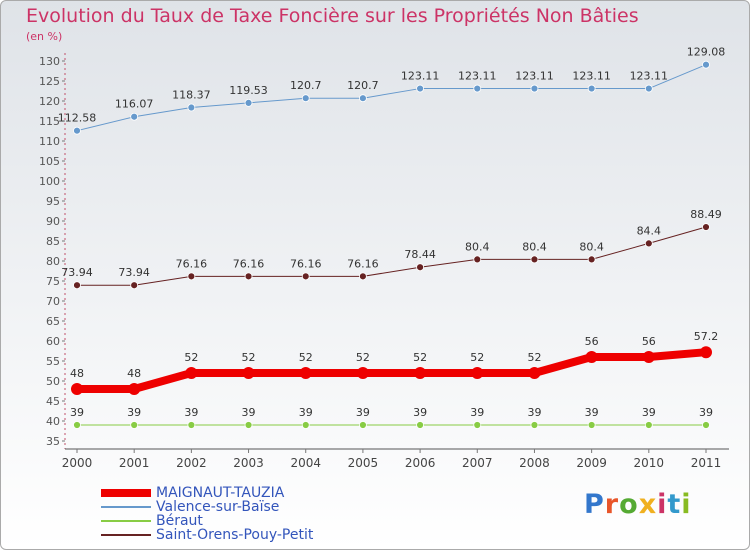 This screenshot has height=550, width=750. Describe the element at coordinates (49, 181) in the screenshot. I see `y-tick-label: 100` at that location.